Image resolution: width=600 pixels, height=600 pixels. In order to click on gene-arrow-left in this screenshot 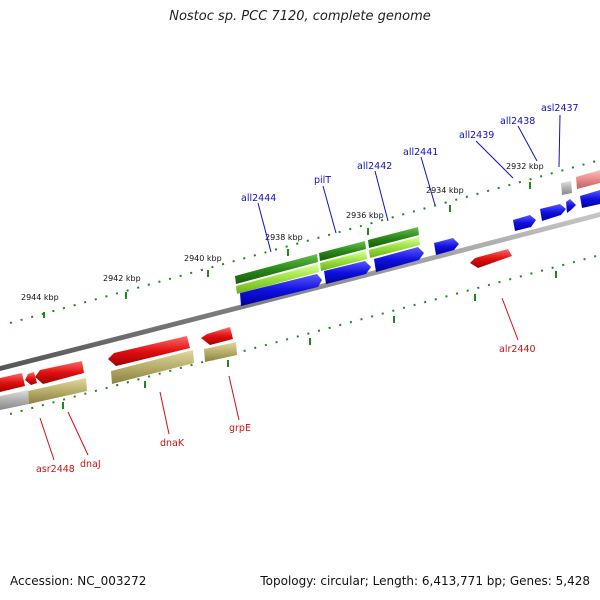, I will do `click(12, 382)`.